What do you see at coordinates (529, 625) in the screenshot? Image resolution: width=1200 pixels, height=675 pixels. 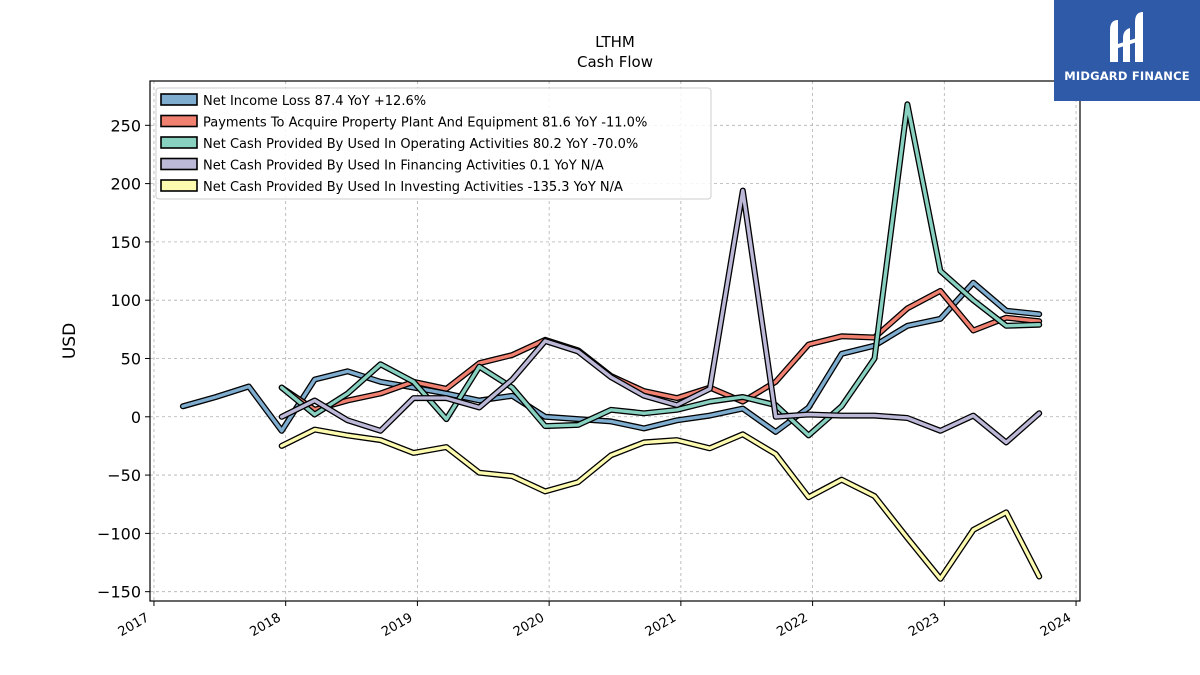 I see `x-tick-label: 2020` at bounding box center [529, 625].